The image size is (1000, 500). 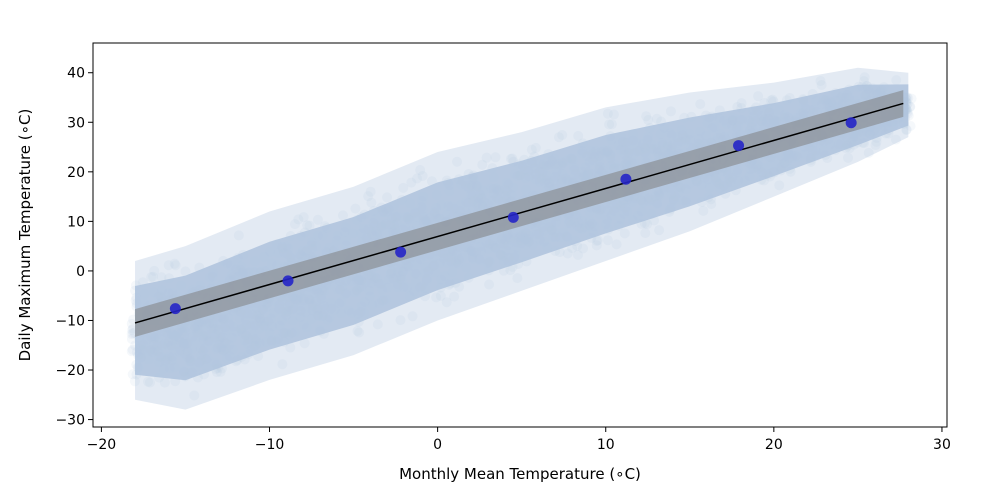 I want to click on x-tick-label: 10, so click(x=606, y=445).